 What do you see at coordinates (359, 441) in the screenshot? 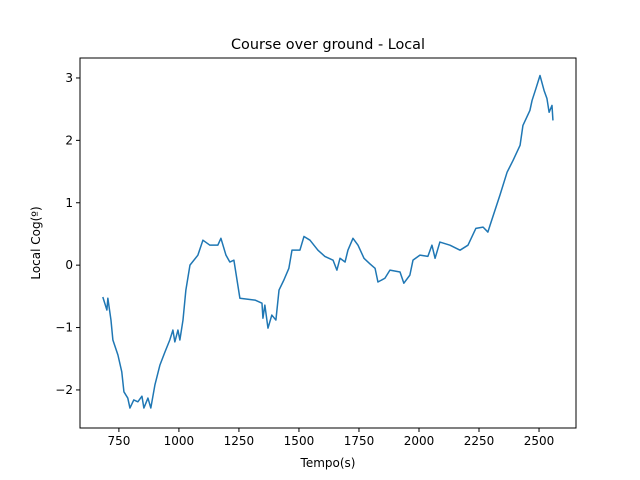
I see `x-tick-label: 1750` at bounding box center [359, 441].